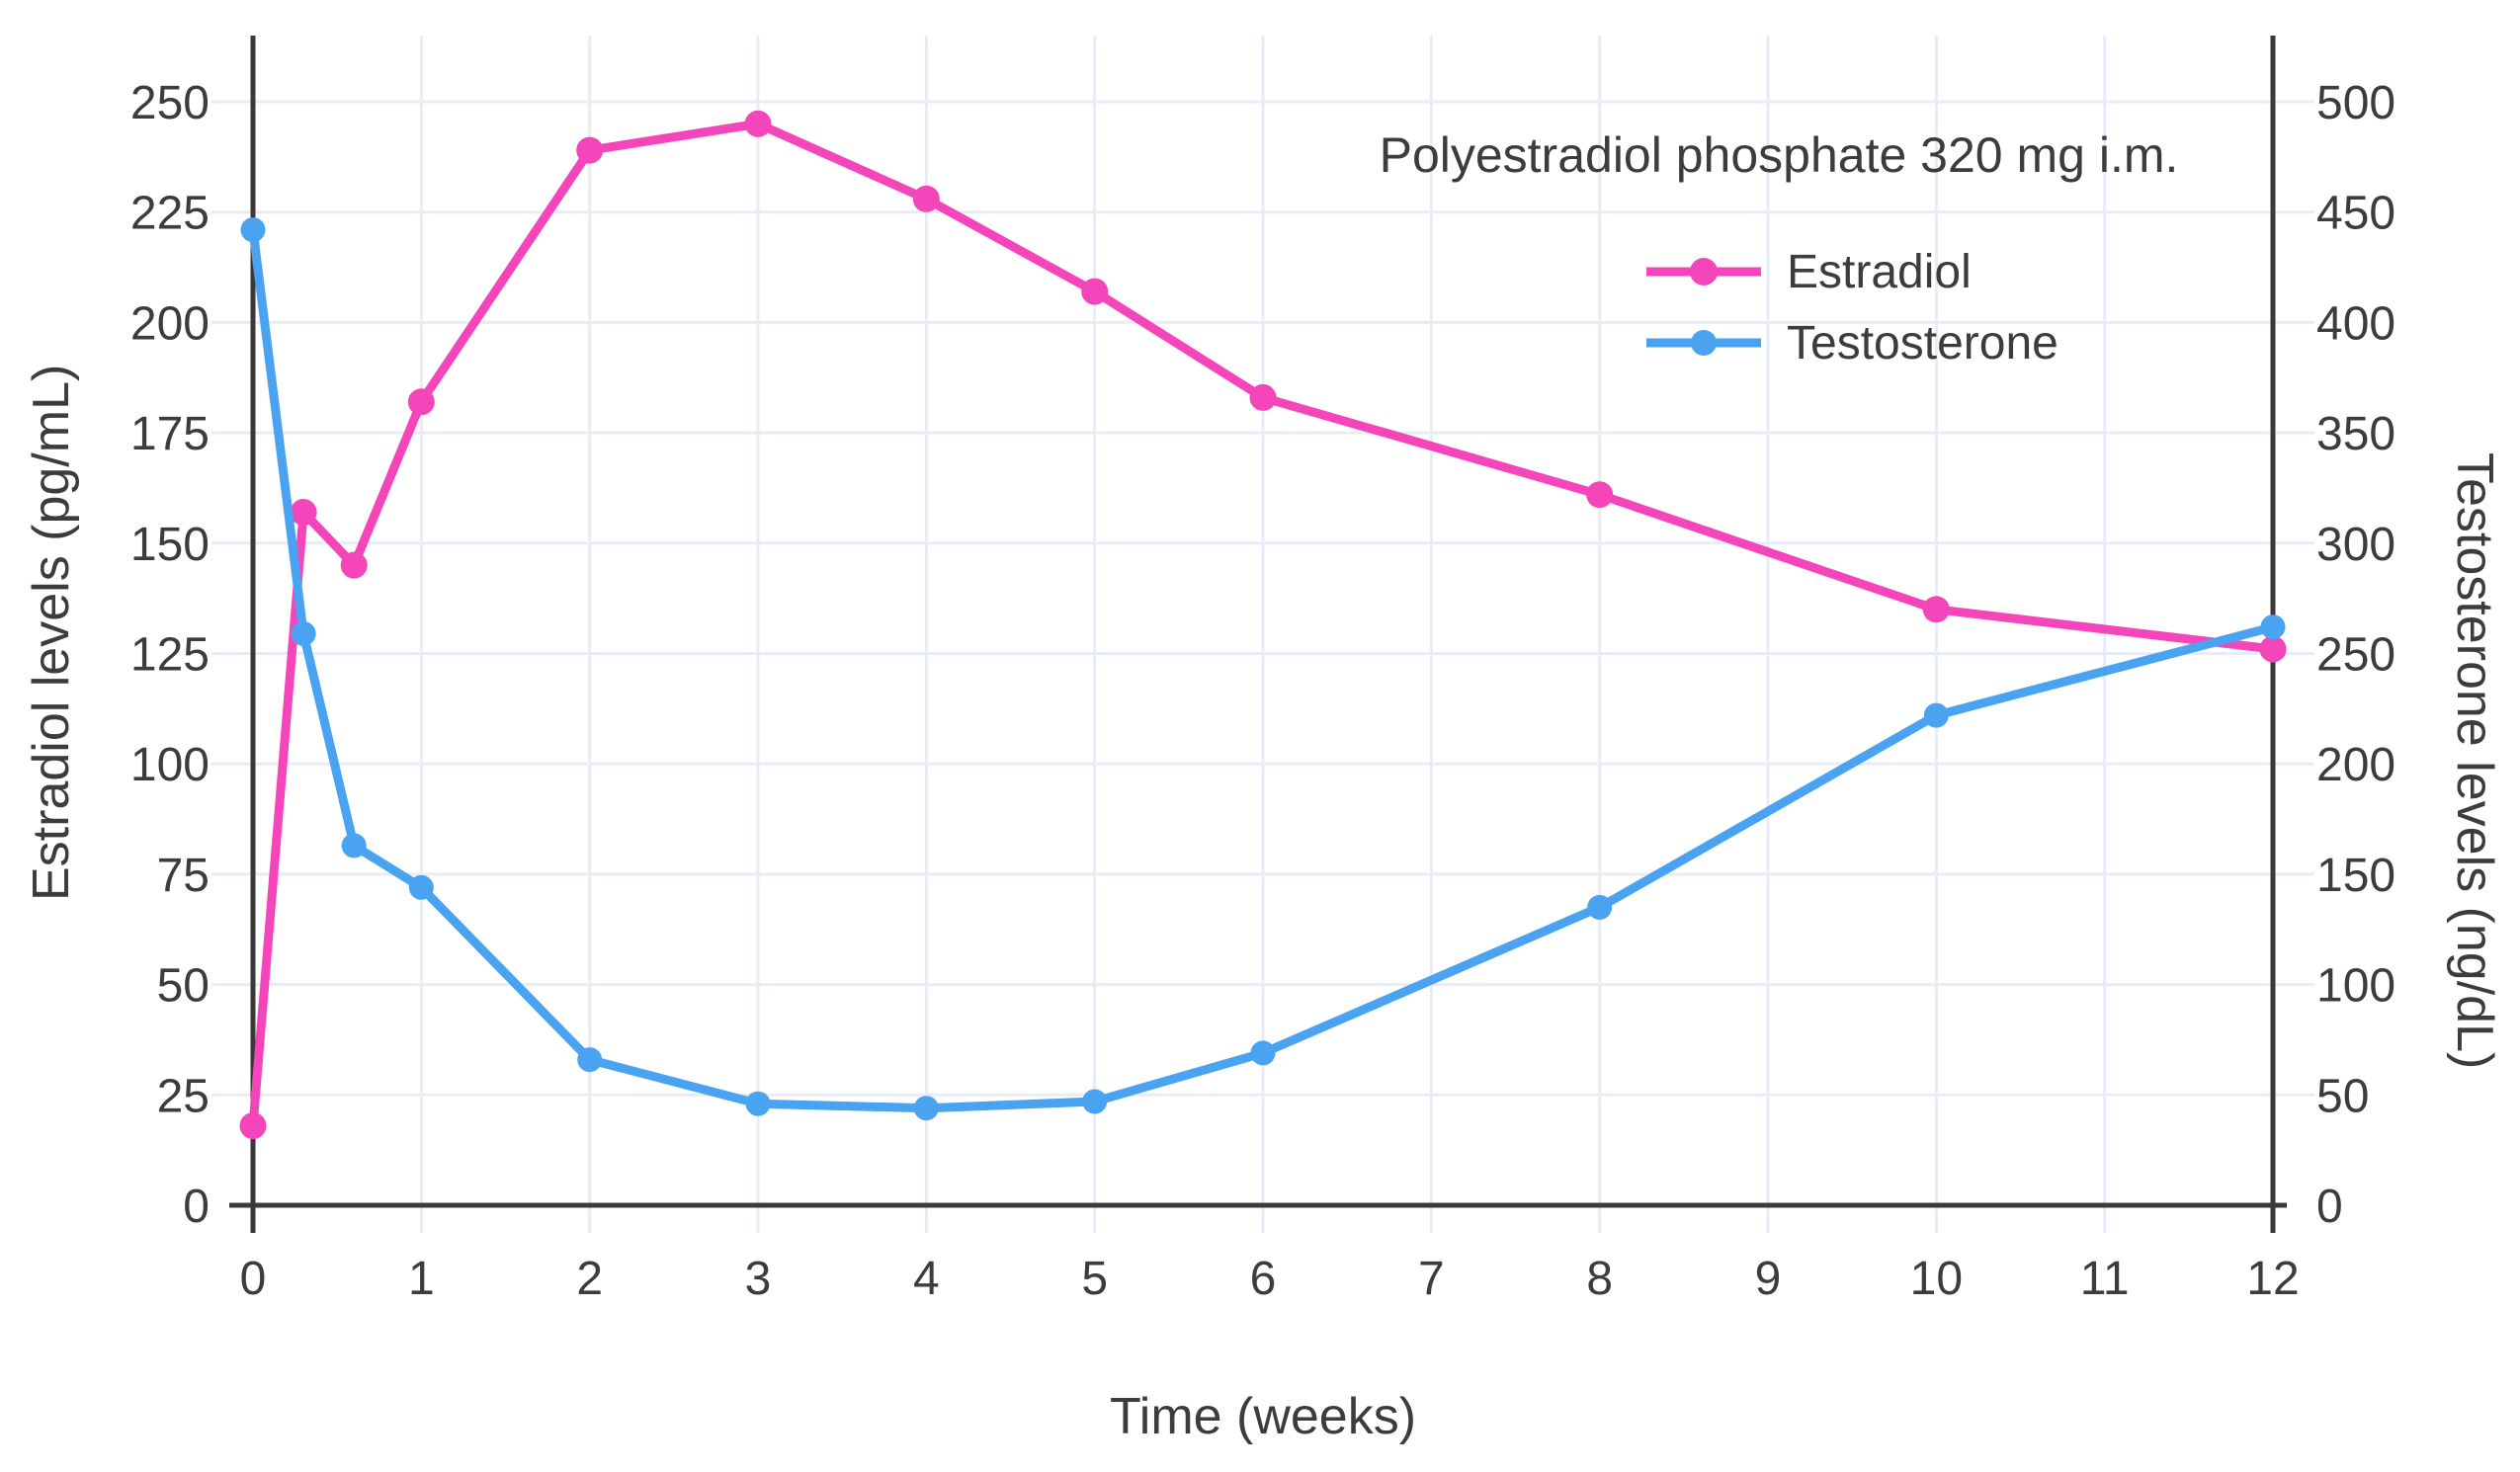 The image size is (2520, 1472). I want to click on x-tick-label: 9, so click(1768, 1279).